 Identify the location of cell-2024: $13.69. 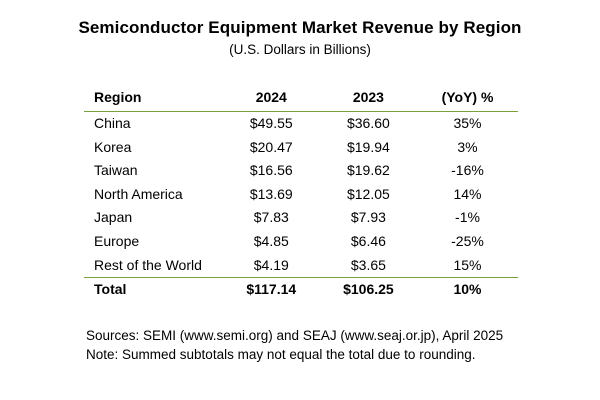
(271, 193).